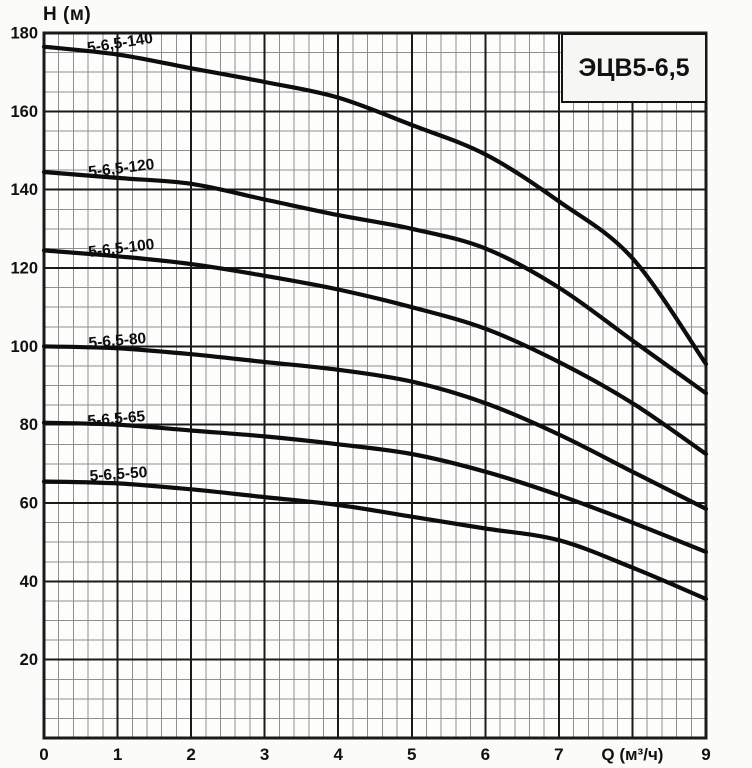  What do you see at coordinates (632, 754) in the screenshot?
I see `x-axis-unit-label: Q (м³/ч)` at bounding box center [632, 754].